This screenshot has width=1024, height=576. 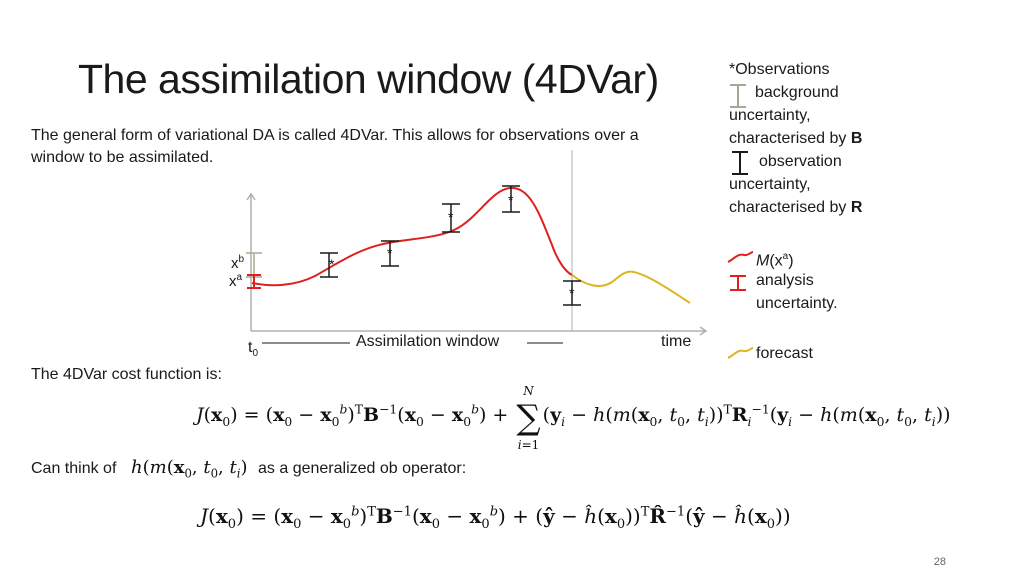 I want to click on t0-sub: 0, so click(x=255, y=354).